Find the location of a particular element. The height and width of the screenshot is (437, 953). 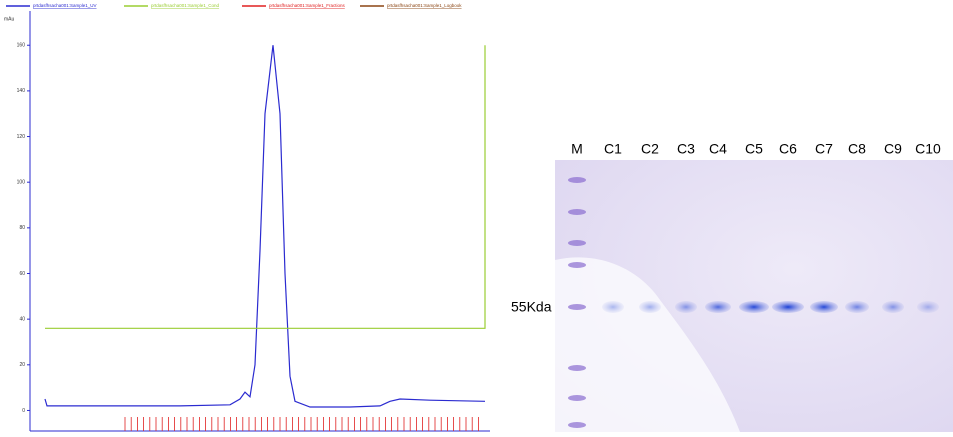

y-tick-label: 0 is located at coordinates (23, 411).